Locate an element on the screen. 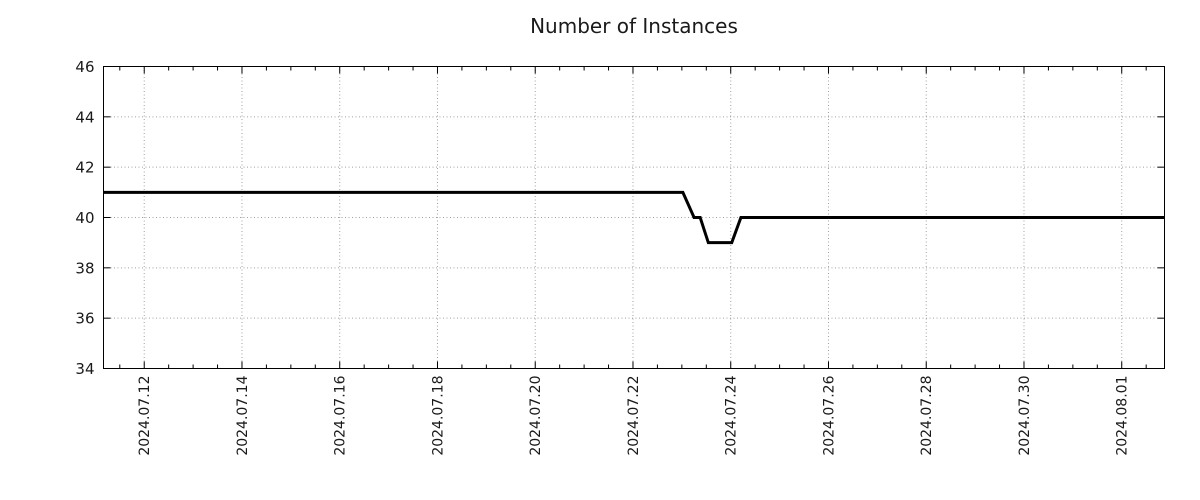 The image size is (1200, 500). y-tick-label: 34 is located at coordinates (84, 369).